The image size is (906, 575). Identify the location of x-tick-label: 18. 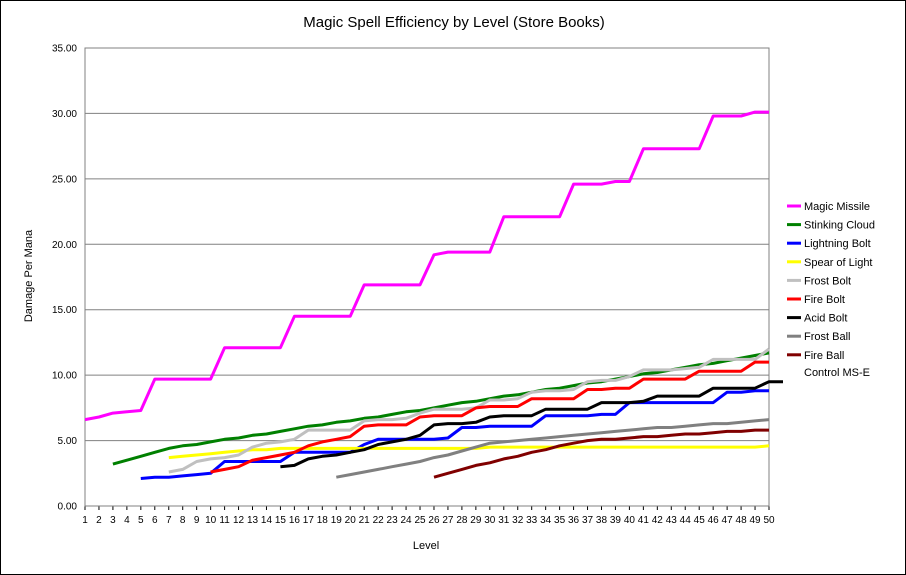
(323, 520).